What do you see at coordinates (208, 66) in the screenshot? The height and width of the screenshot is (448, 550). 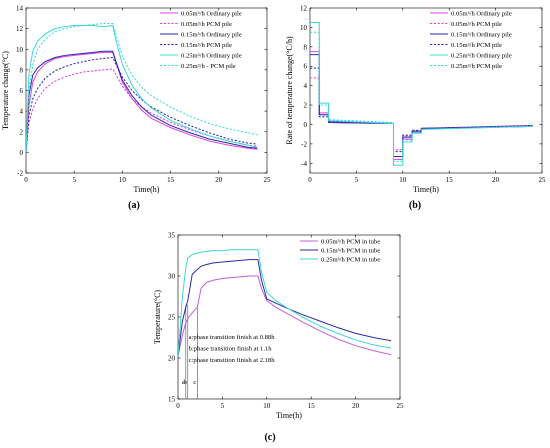 I see `legend-entry-label: 0.25m³/h - PCM pile` at bounding box center [208, 66].